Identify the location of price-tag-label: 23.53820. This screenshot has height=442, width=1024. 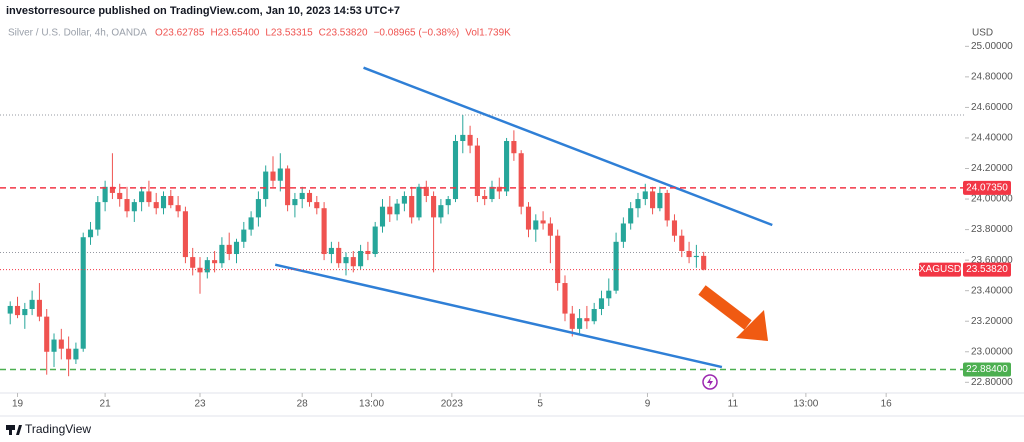
(987, 269).